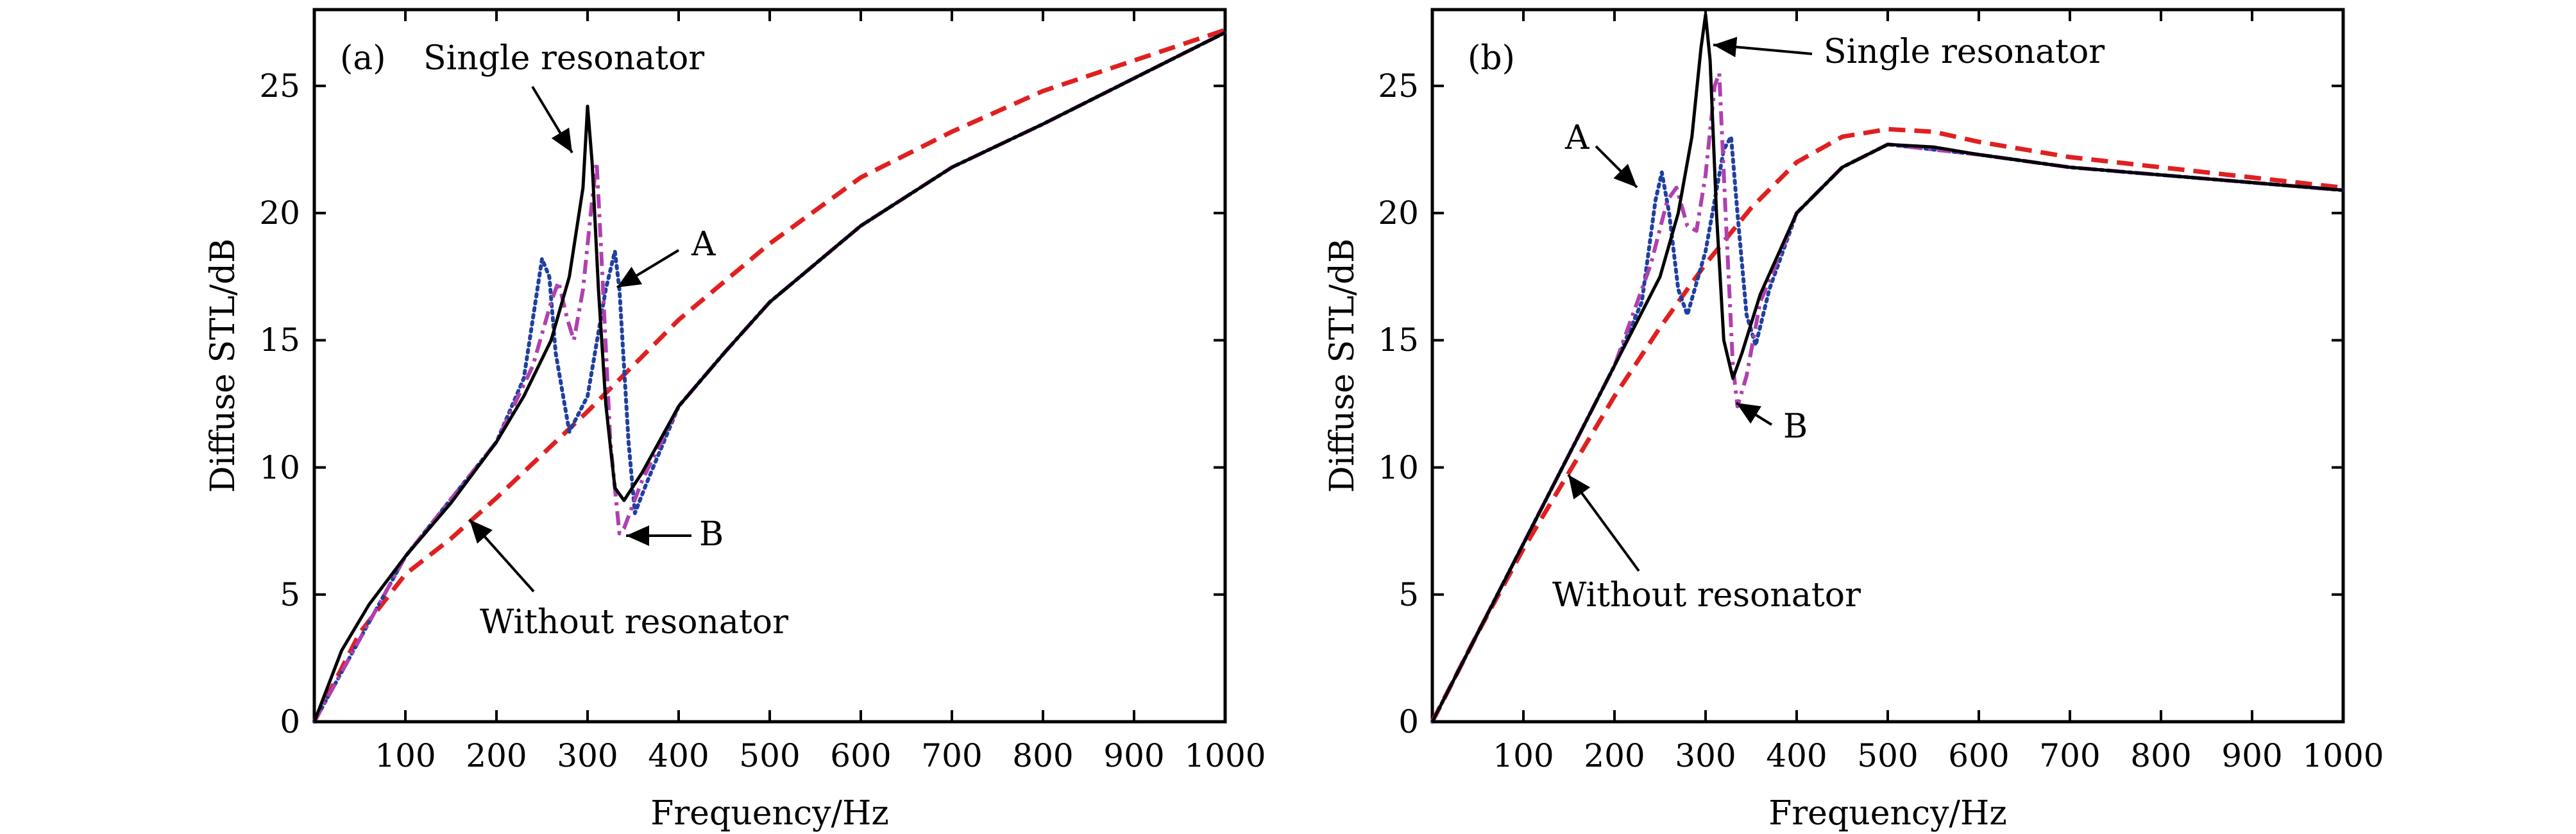 The height and width of the screenshot is (834, 2576). Describe the element at coordinates (1577, 138) in the screenshot. I see `panel-b-annotation-a: A` at that location.